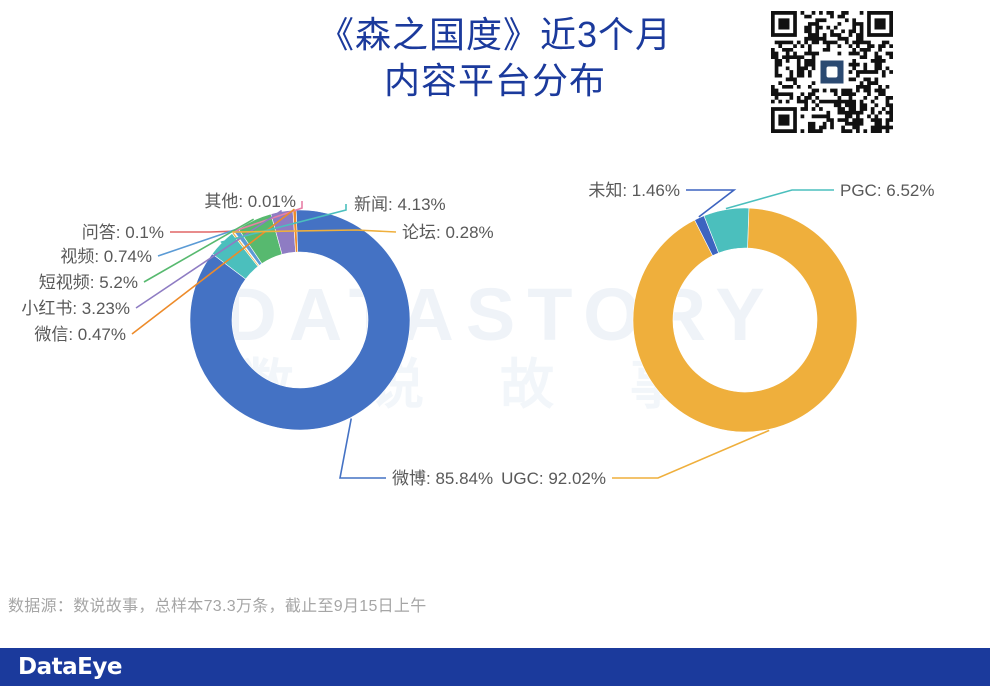 The width and height of the screenshot is (990, 686). I want to click on qr-center-logo-icon, so click(832, 72).